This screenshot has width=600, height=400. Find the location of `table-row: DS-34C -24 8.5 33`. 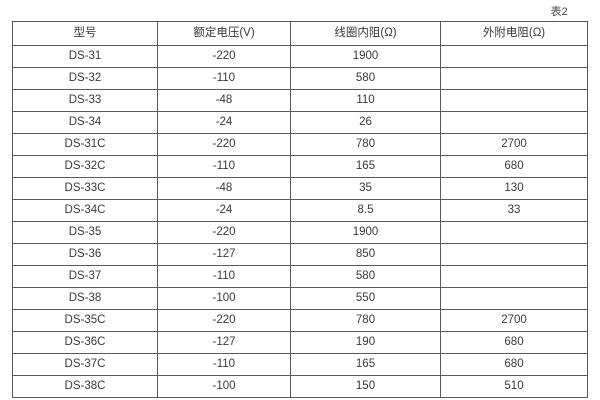

table-row: DS-34C -24 8.5 33 is located at coordinates (300, 210).